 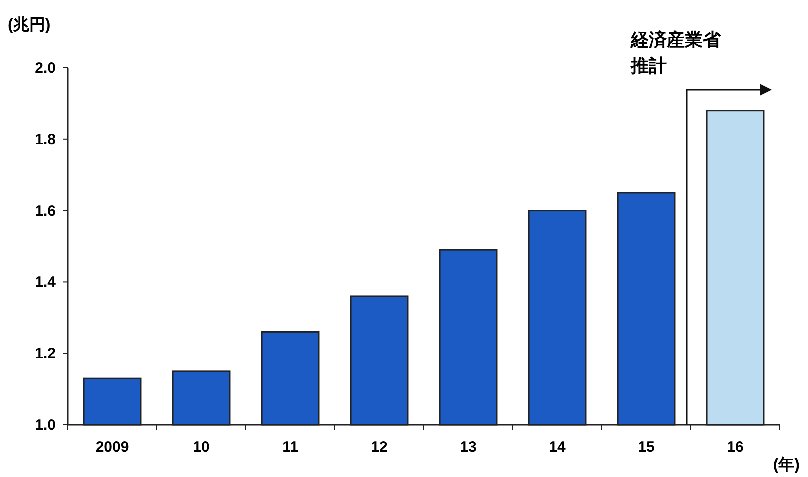 What do you see at coordinates (201, 447) in the screenshot?
I see `x-tick-label: 10` at bounding box center [201, 447].